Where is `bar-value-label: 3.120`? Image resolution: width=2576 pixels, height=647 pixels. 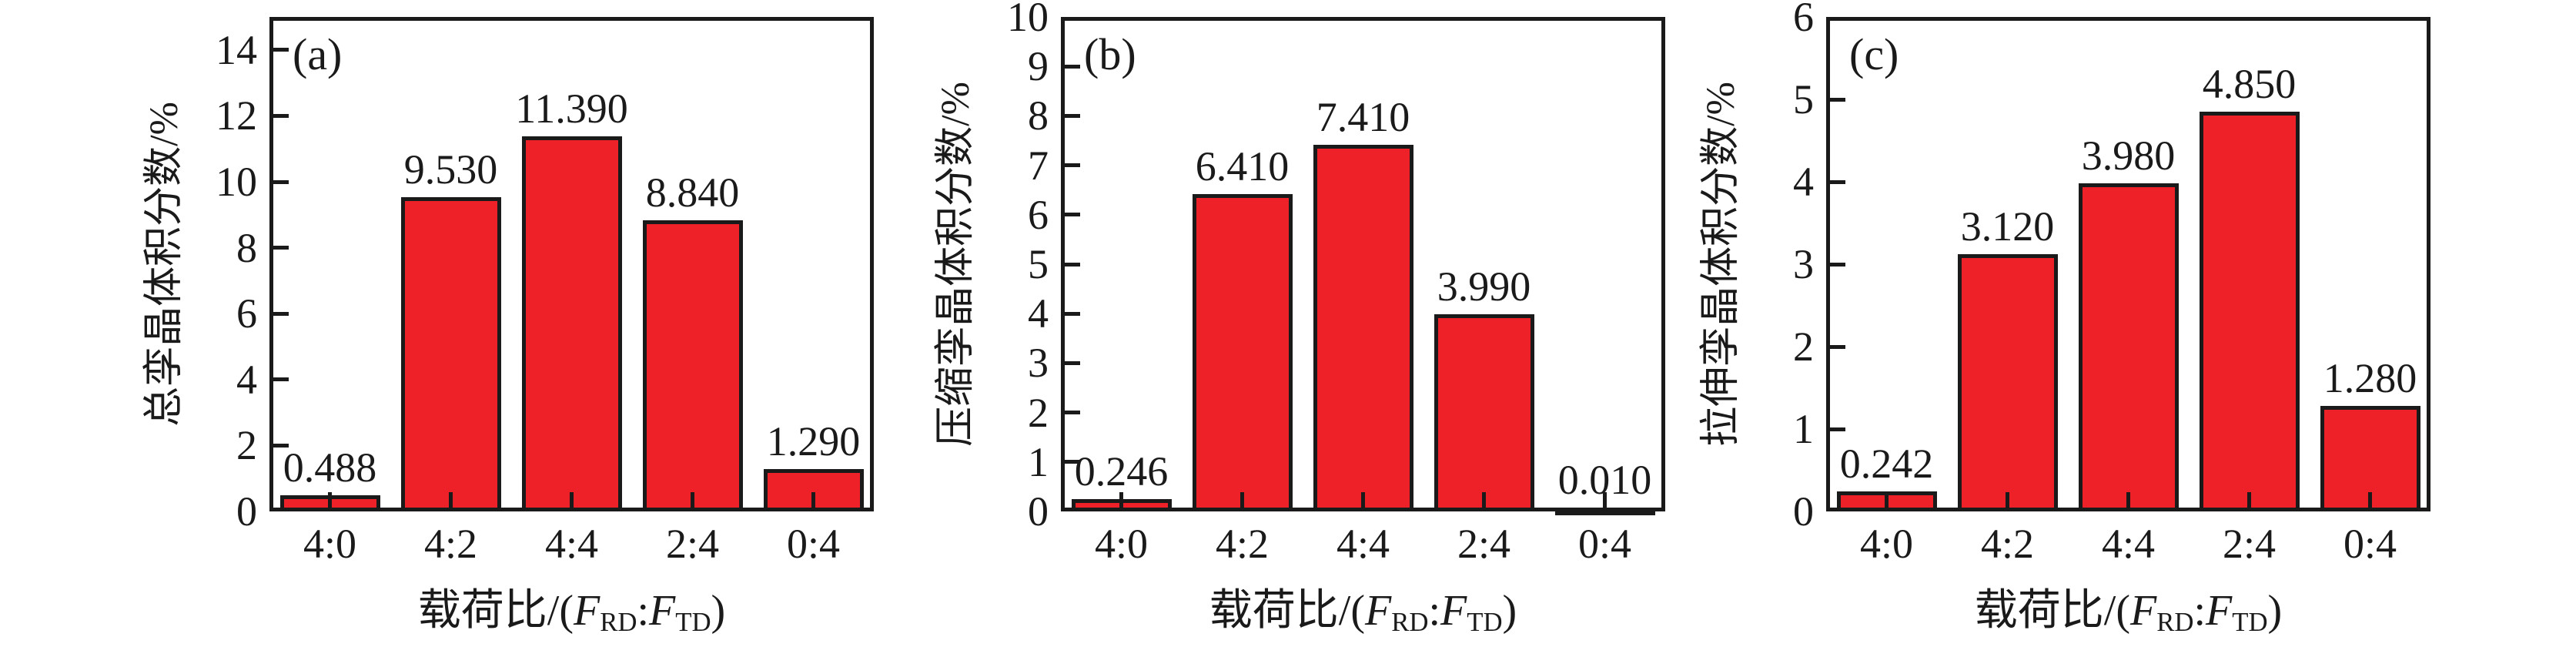
bar-value-label: 3.120 is located at coordinates (2008, 226).